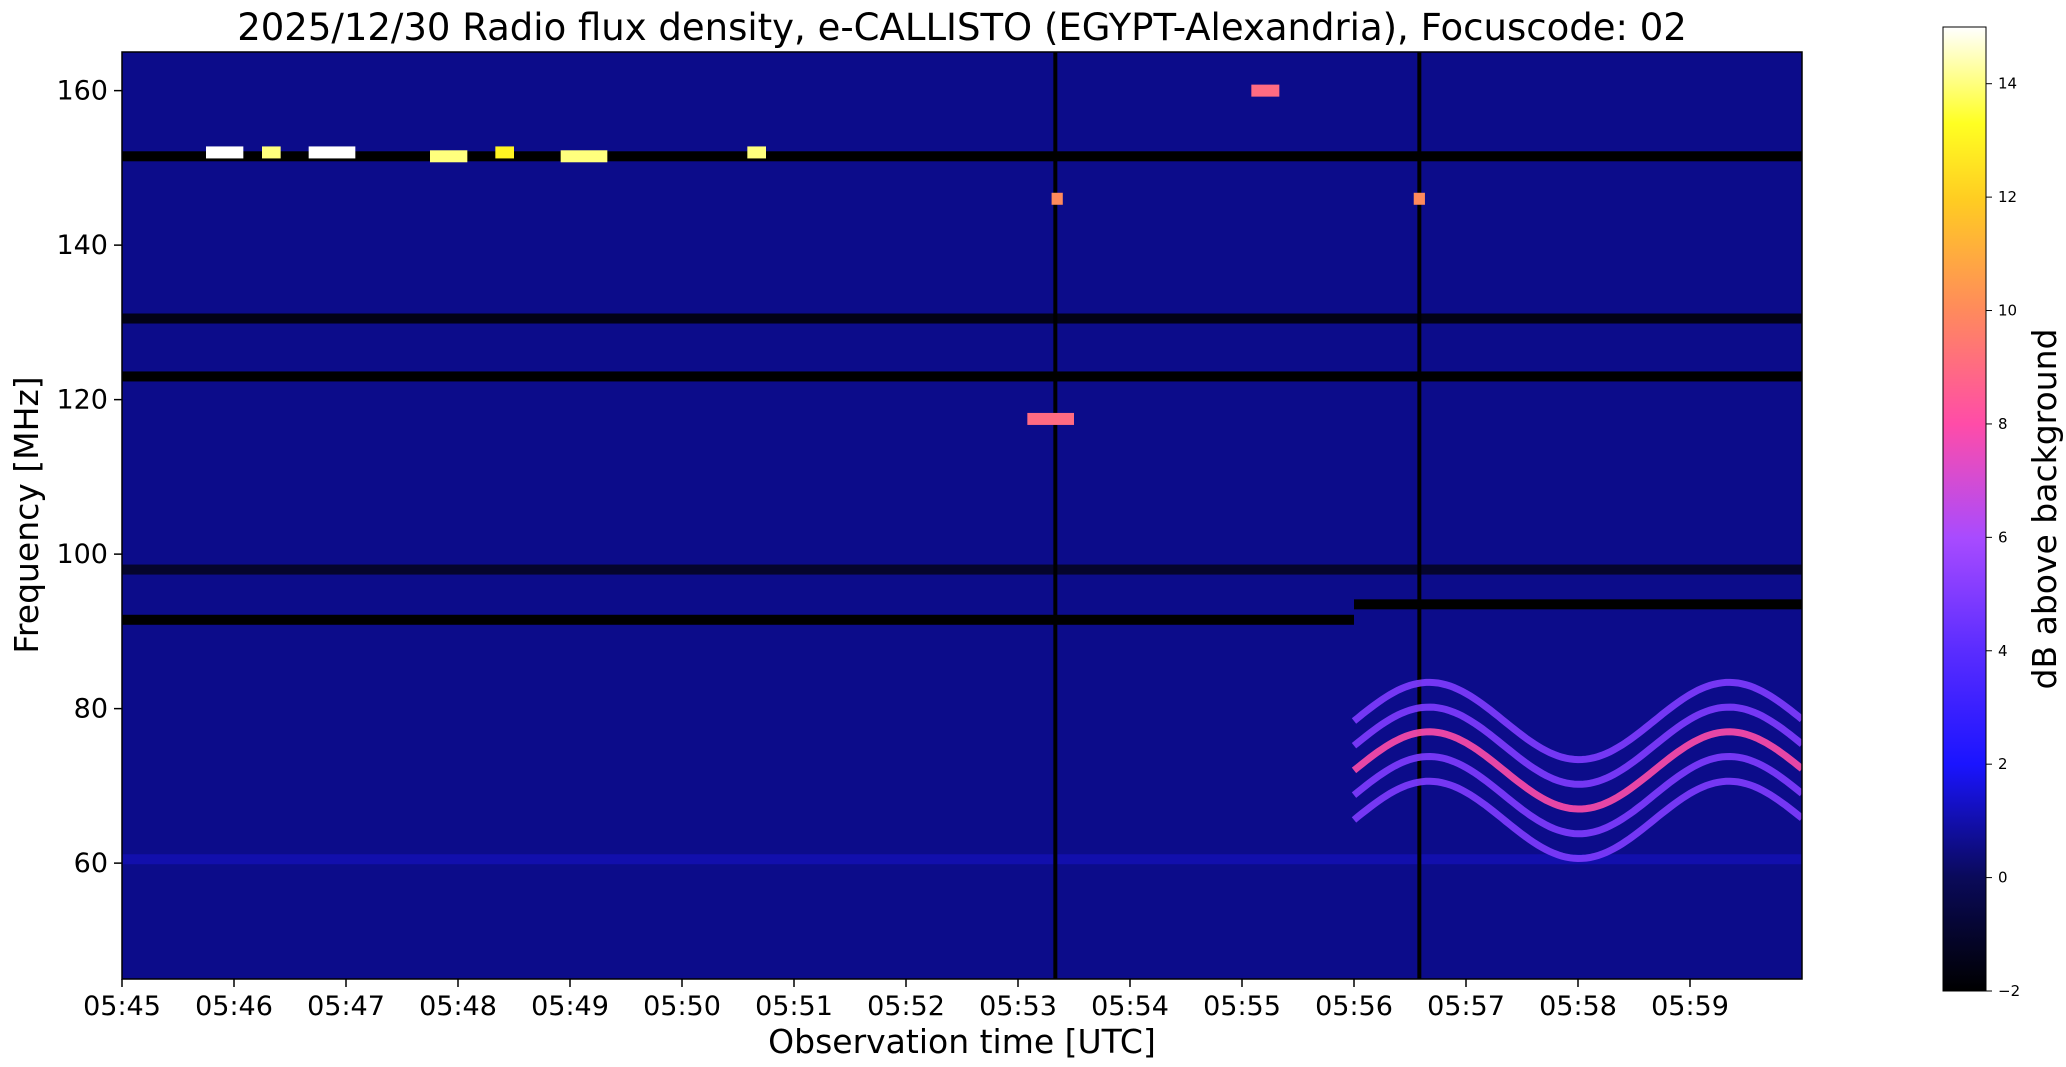 The image size is (2066, 1067). I want to click on colorbar-tick-label: 8, so click(2003, 424).